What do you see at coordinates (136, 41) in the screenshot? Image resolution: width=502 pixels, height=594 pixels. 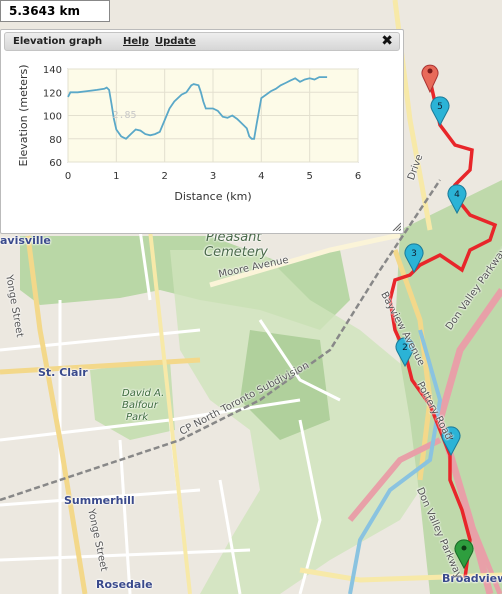 I see `help-link: Help` at bounding box center [136, 41].